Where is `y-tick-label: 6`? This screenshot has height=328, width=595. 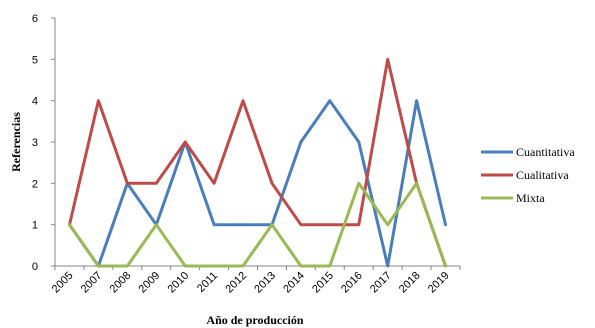 y-tick-label: 6 is located at coordinates (35, 19).